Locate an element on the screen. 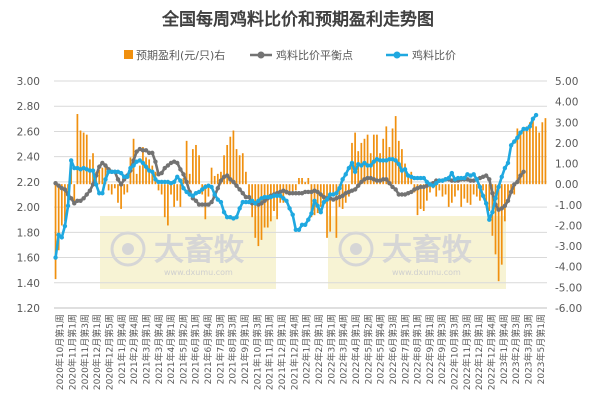 This screenshot has height=417, width=597. x-tick-label: 2023年2月第3周 is located at coordinates (516, 349).